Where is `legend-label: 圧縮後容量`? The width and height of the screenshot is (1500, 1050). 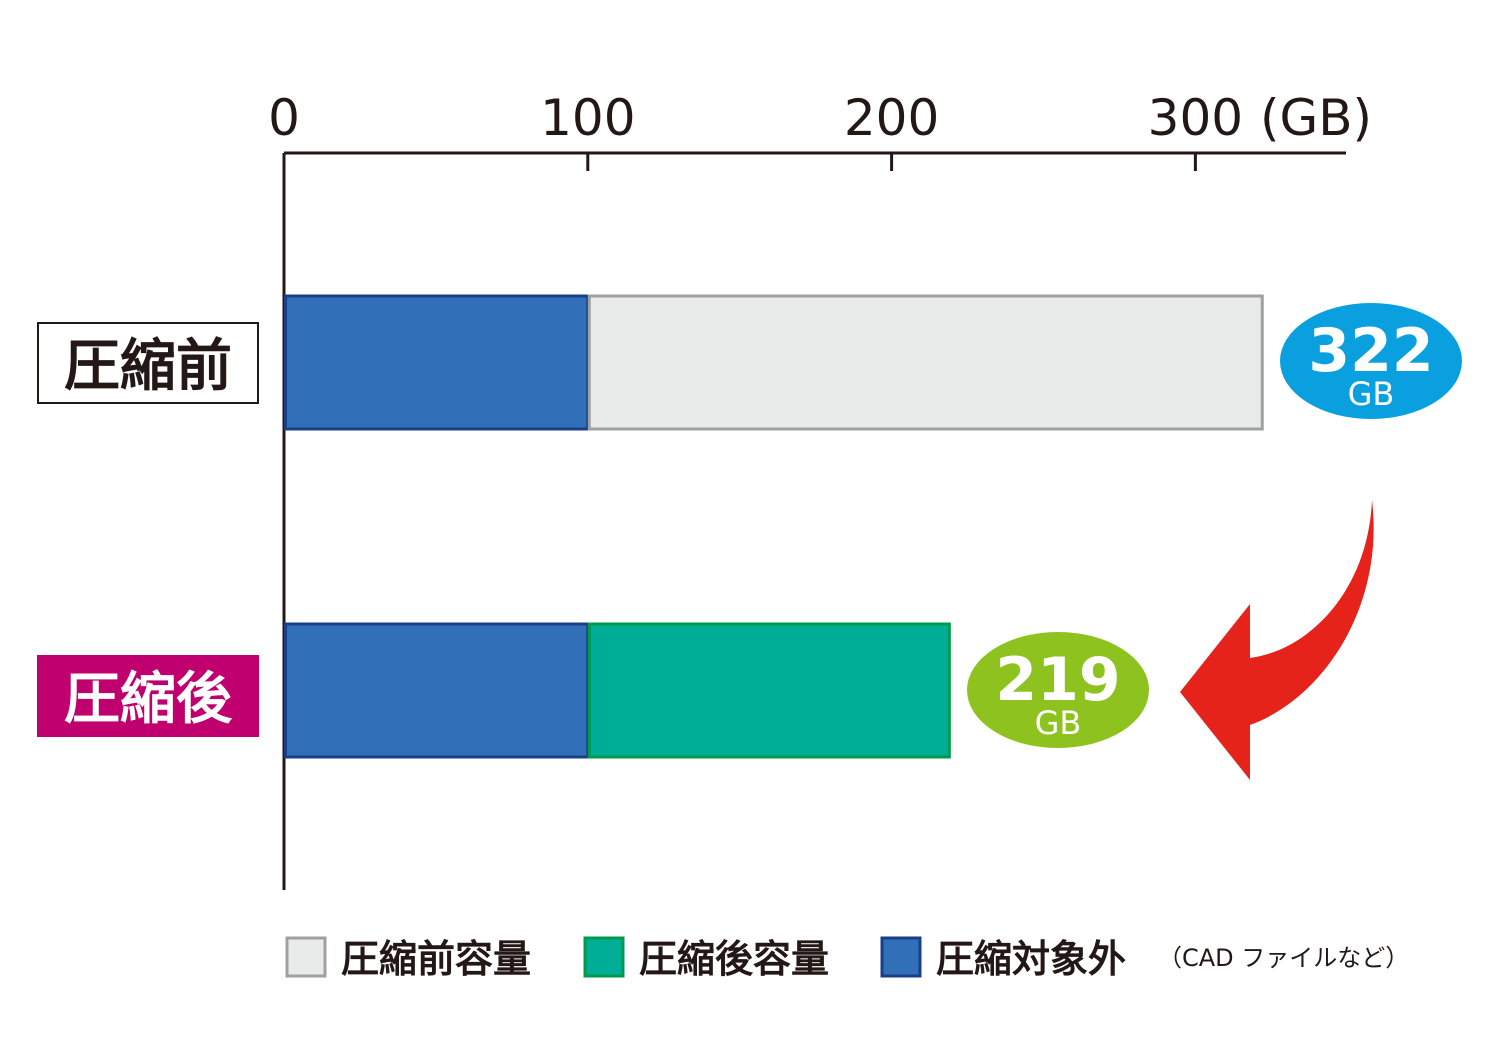 legend-label: 圧縮後容量 is located at coordinates (734, 959).